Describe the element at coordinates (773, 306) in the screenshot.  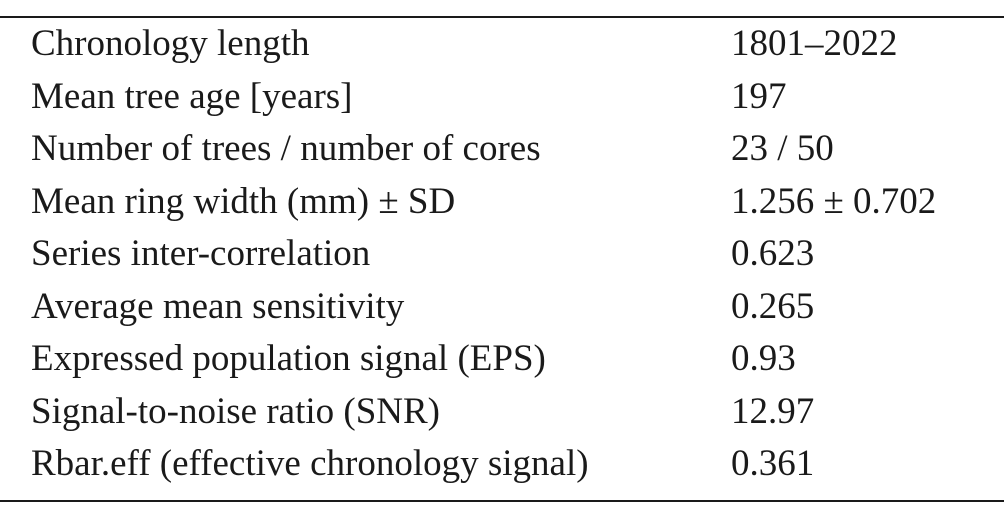
I see `row-value: 0.265` at that location.